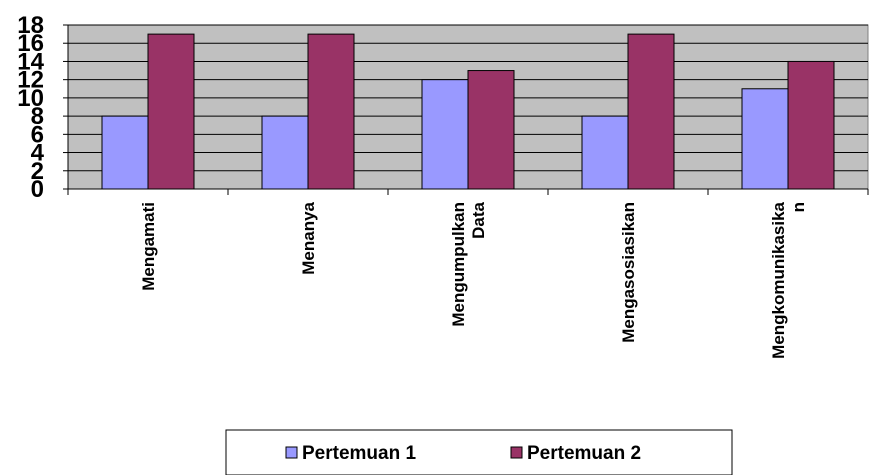 The image size is (872, 475). What do you see at coordinates (798, 207) in the screenshot?
I see `category-label-line: n` at bounding box center [798, 207].